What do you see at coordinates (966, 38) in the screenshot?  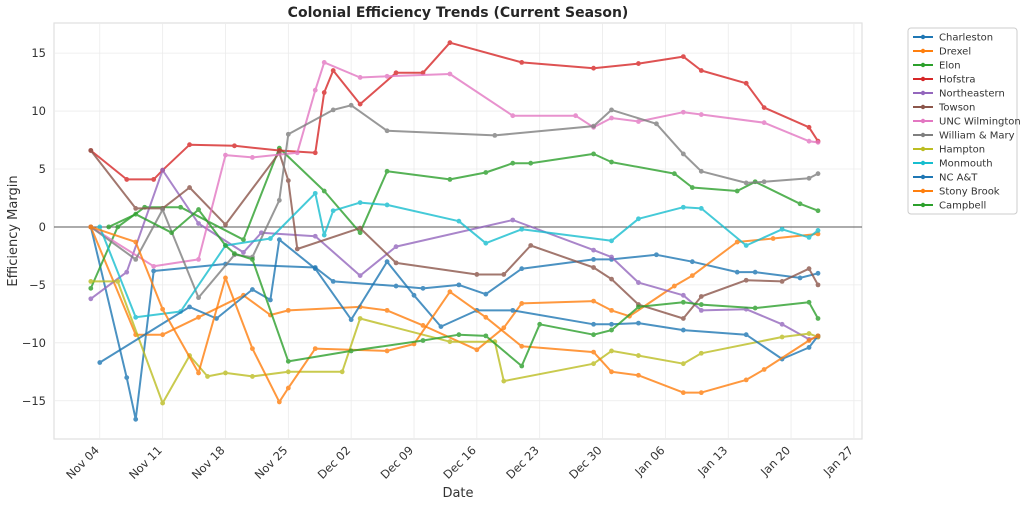 I see `legend-label: Charleston` at bounding box center [966, 38].